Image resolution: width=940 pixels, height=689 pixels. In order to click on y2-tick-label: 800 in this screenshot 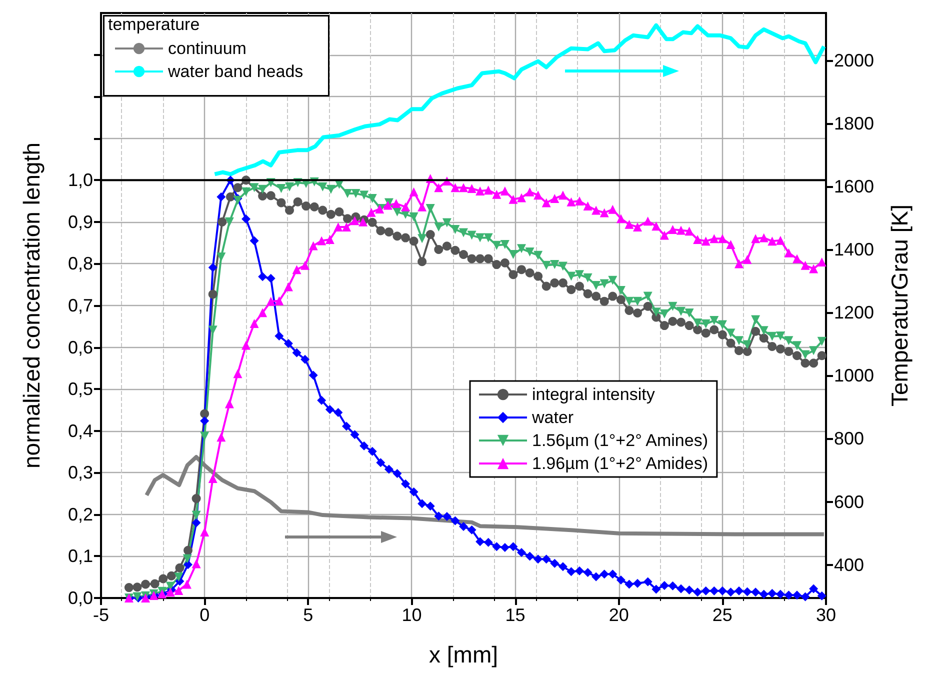, I will do `click(849, 438)`.